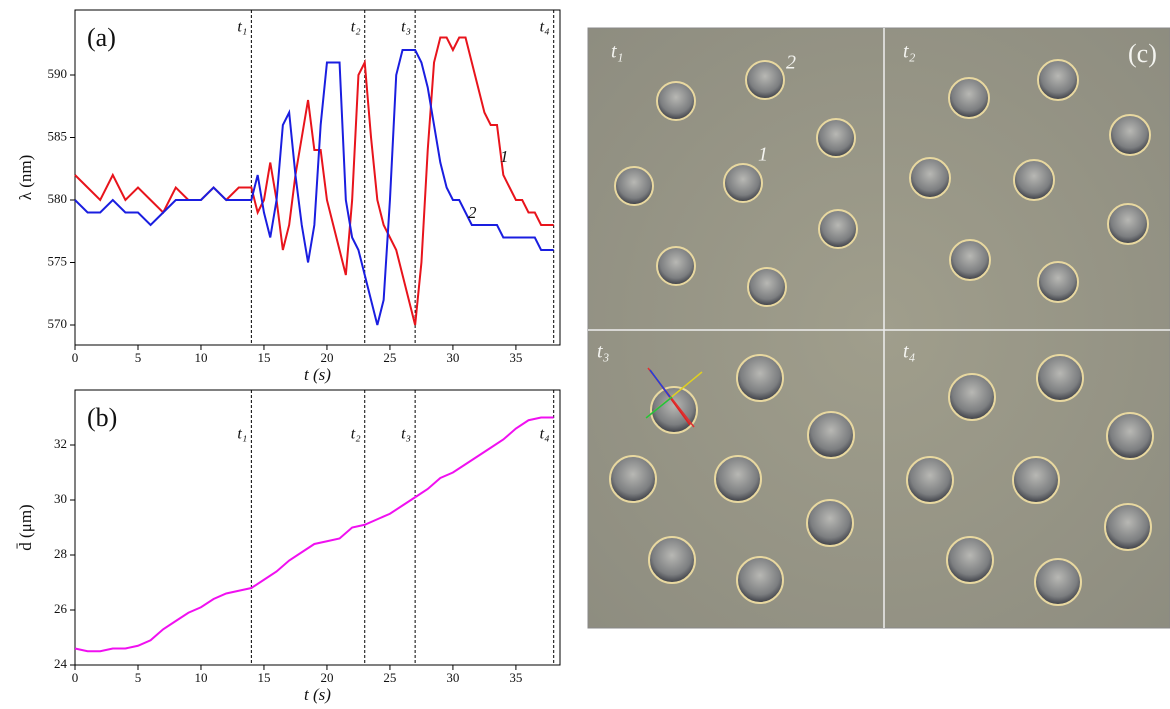  What do you see at coordinates (617, 52) in the screenshot?
I see `frame-label: t₁` at bounding box center [617, 52].